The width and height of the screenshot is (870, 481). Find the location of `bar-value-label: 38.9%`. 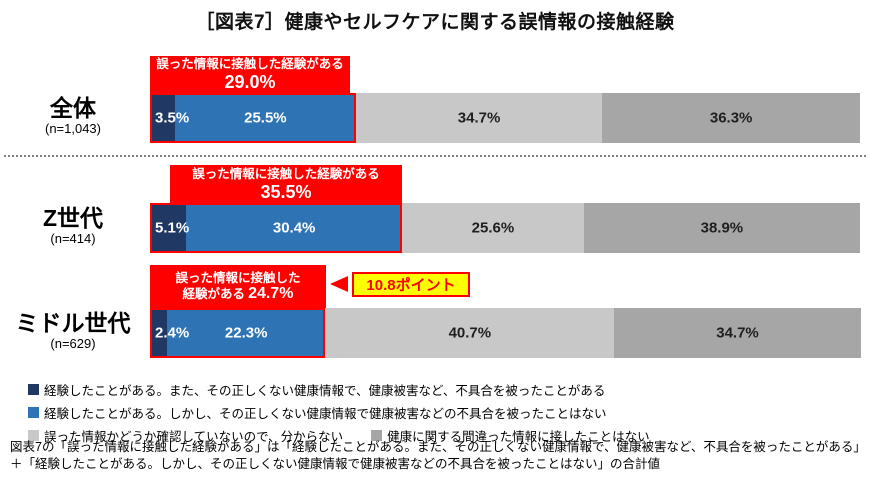

bar-value-label: 38.9% is located at coordinates (722, 228).